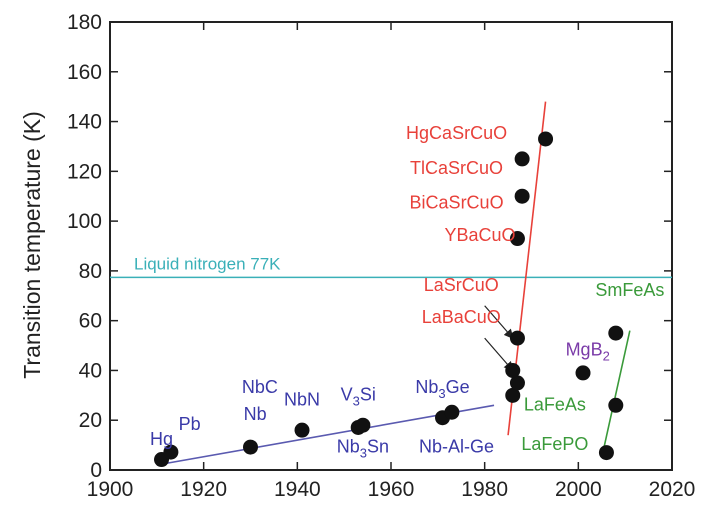 Image resolution: width=710 pixels, height=511 pixels. Describe the element at coordinates (32, 245) in the screenshot. I see `y-axis-label: Transition temperature (K)` at that location.